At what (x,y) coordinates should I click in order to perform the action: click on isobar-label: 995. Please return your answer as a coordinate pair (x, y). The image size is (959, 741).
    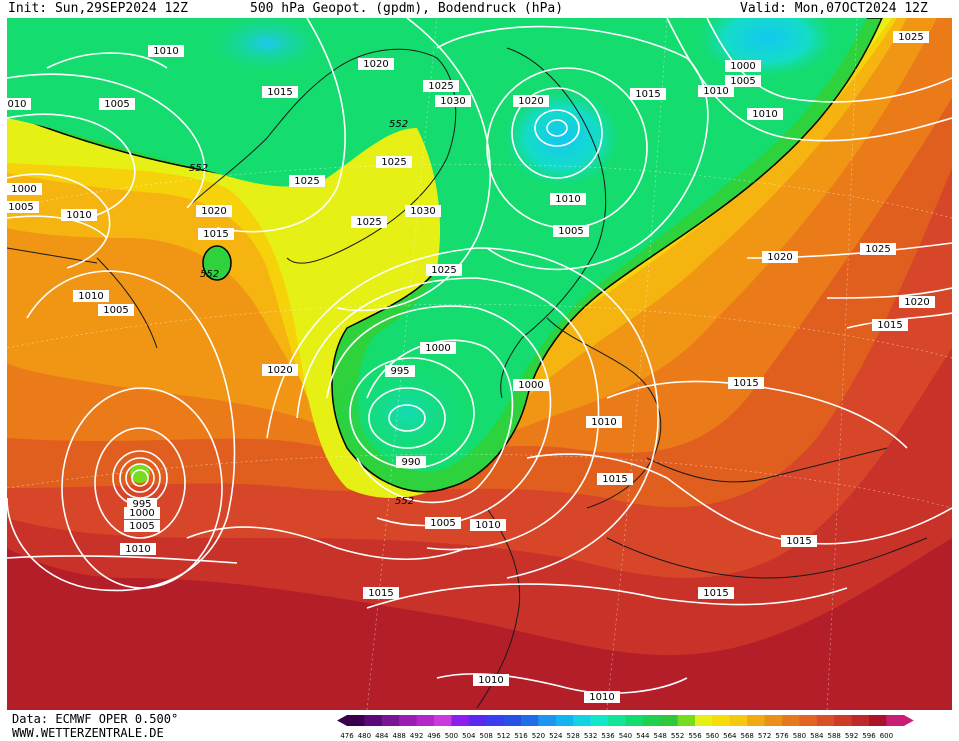
    Looking at the image, I should click on (400, 371).